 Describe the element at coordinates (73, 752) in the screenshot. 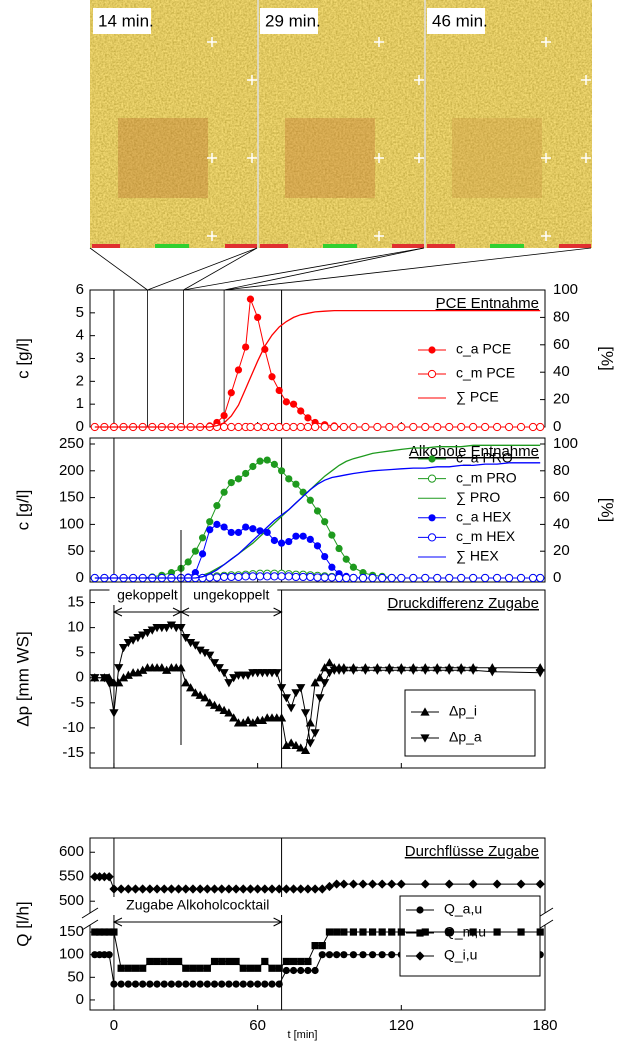

I see `y-tick-label: -15` at that location.